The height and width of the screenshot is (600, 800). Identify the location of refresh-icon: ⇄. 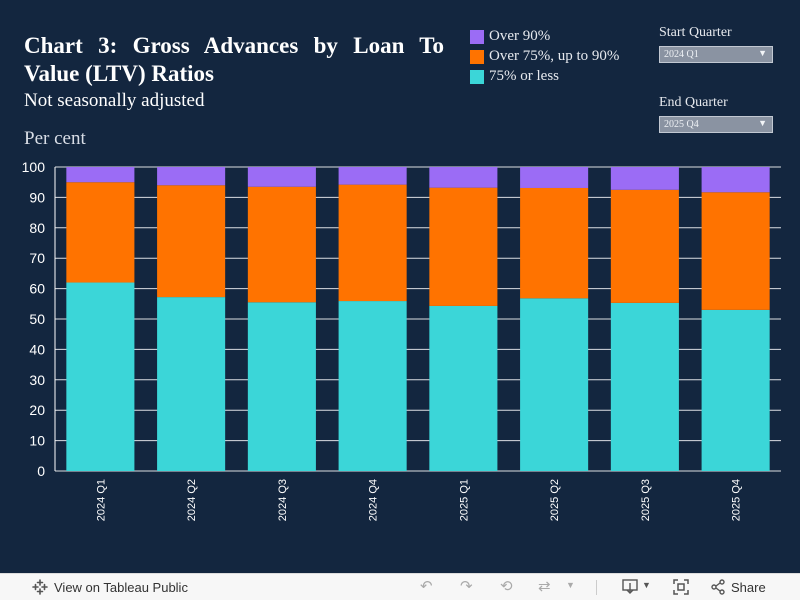
(544, 586).